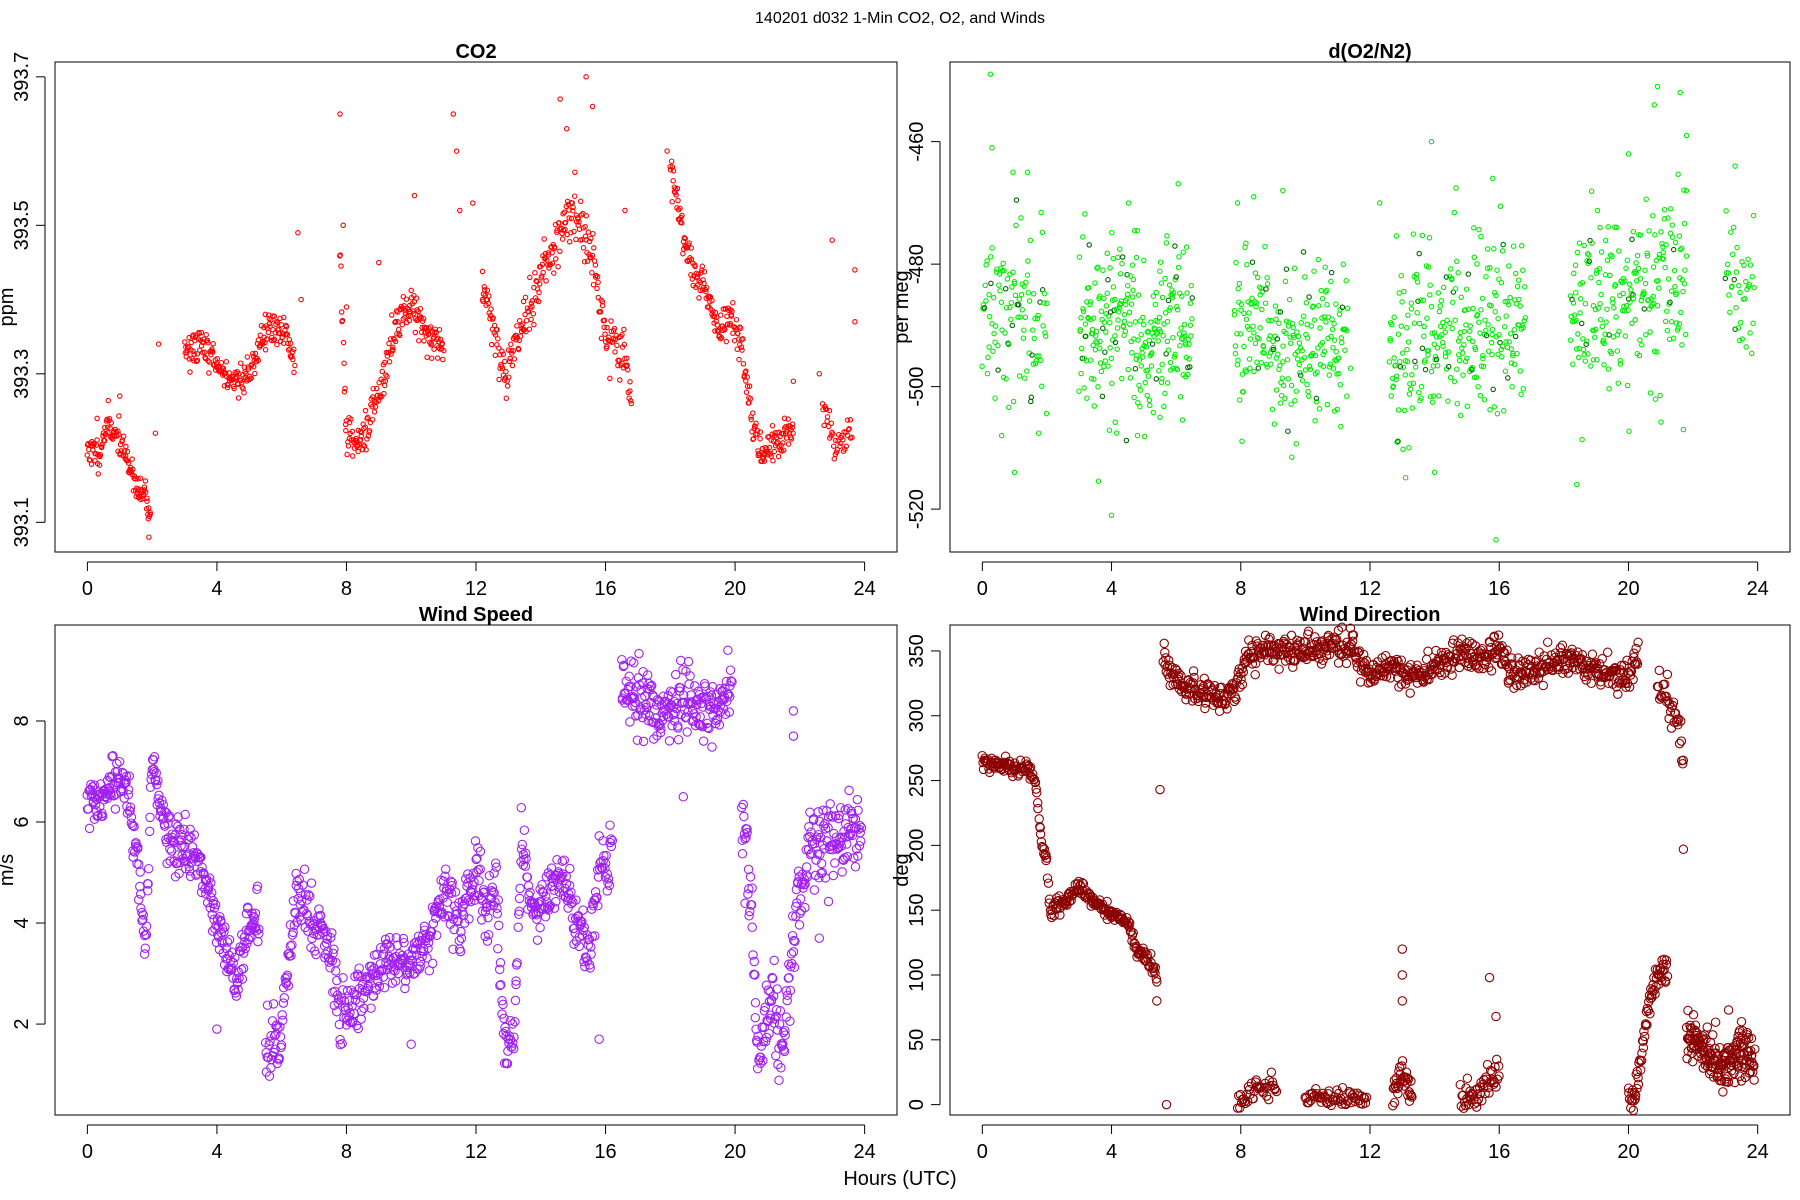 The height and width of the screenshot is (1200, 1800). I want to click on y-tick-label: -500, so click(917, 387).